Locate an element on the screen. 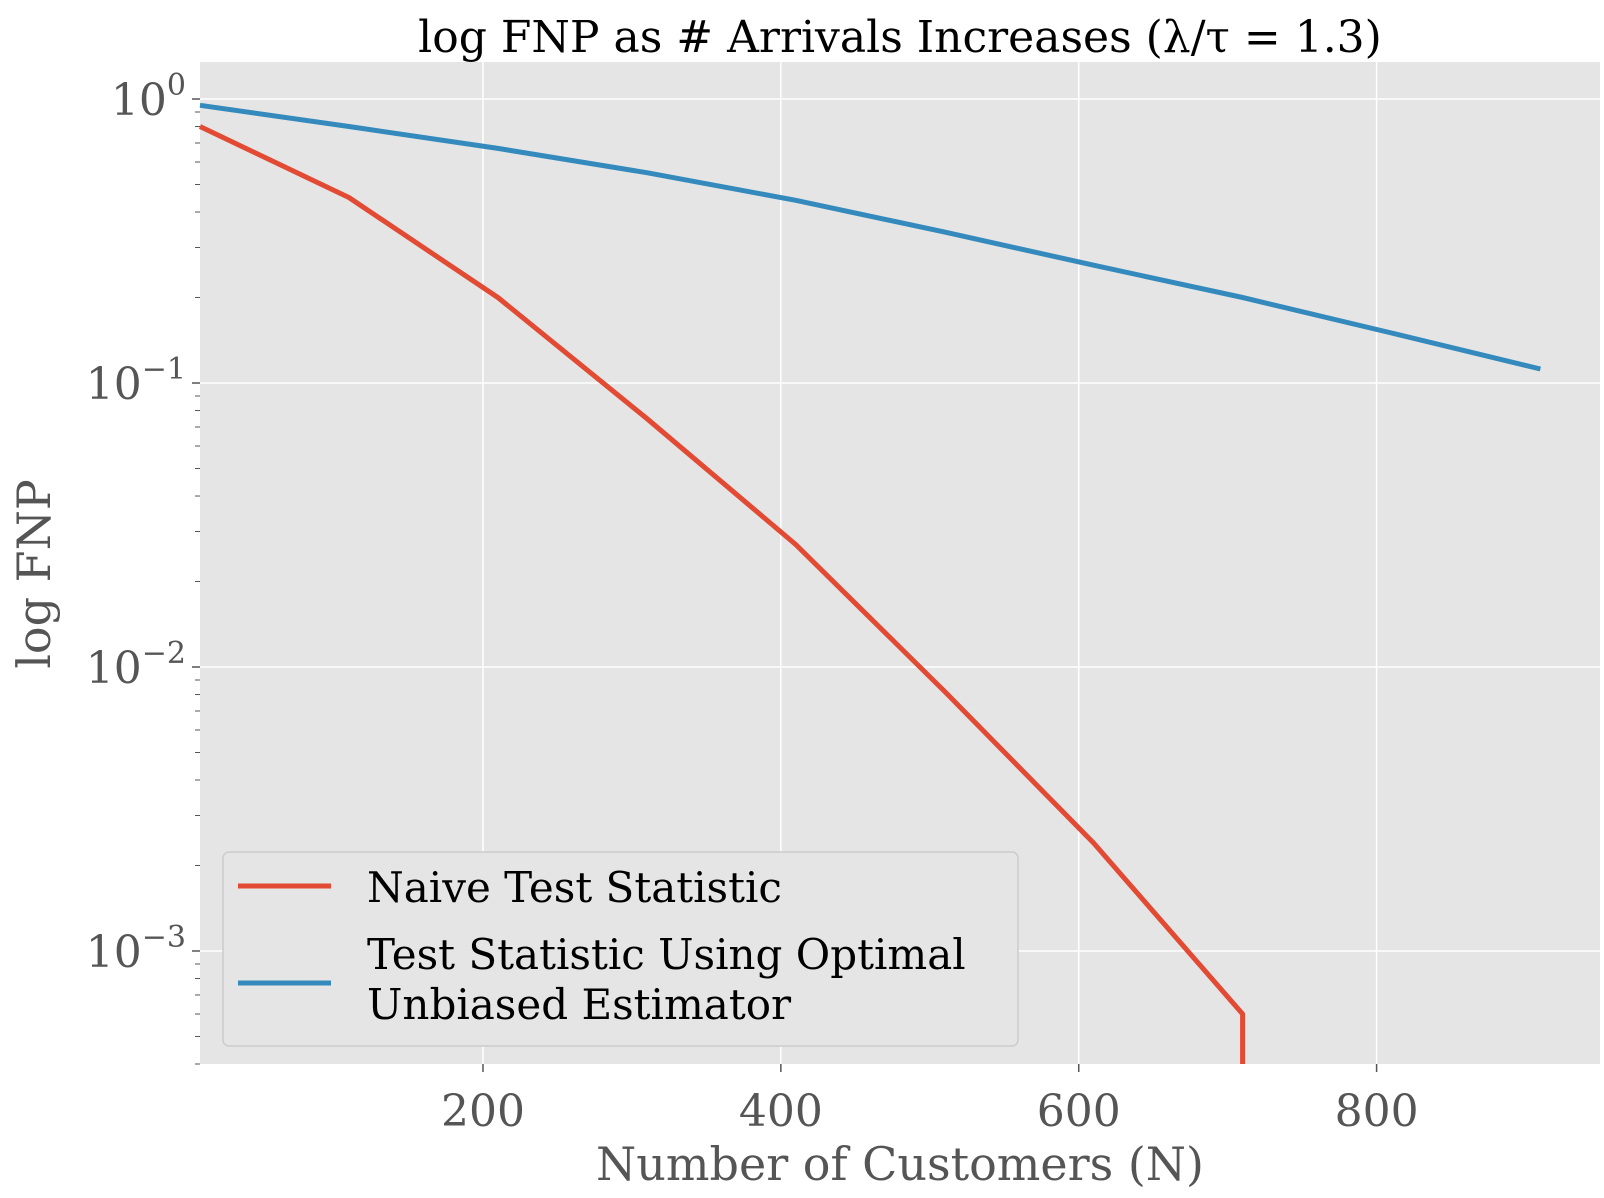  x-tick-label: 600 is located at coordinates (1079, 1111).